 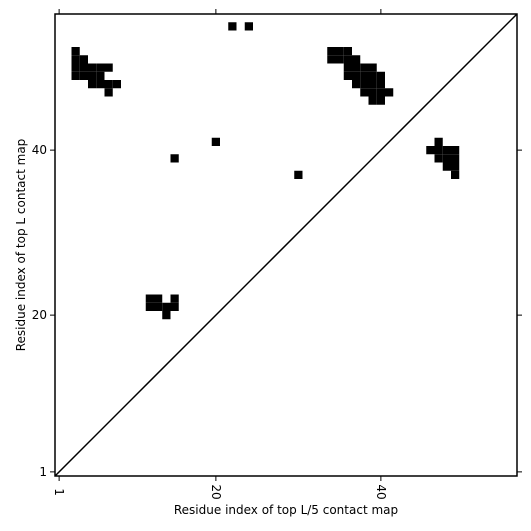 What do you see at coordinates (59, 492) in the screenshot?
I see `x-tick-label: 1` at bounding box center [59, 492].